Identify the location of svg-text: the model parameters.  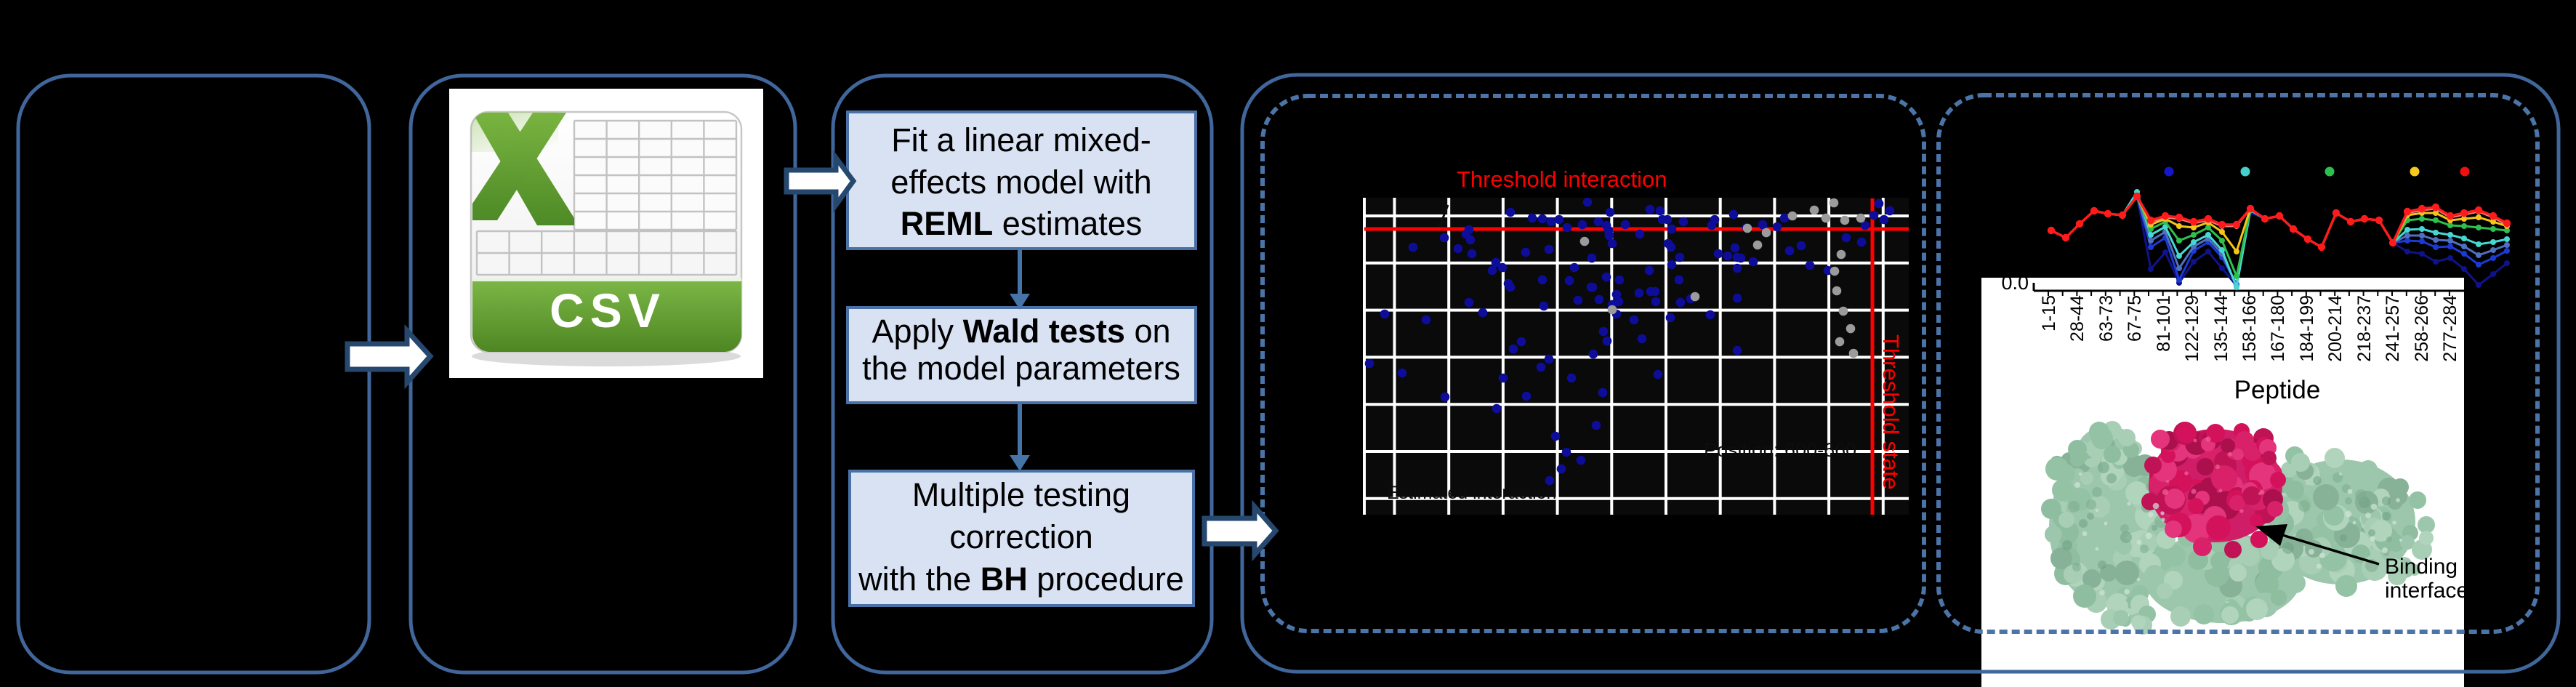
(1021, 368).